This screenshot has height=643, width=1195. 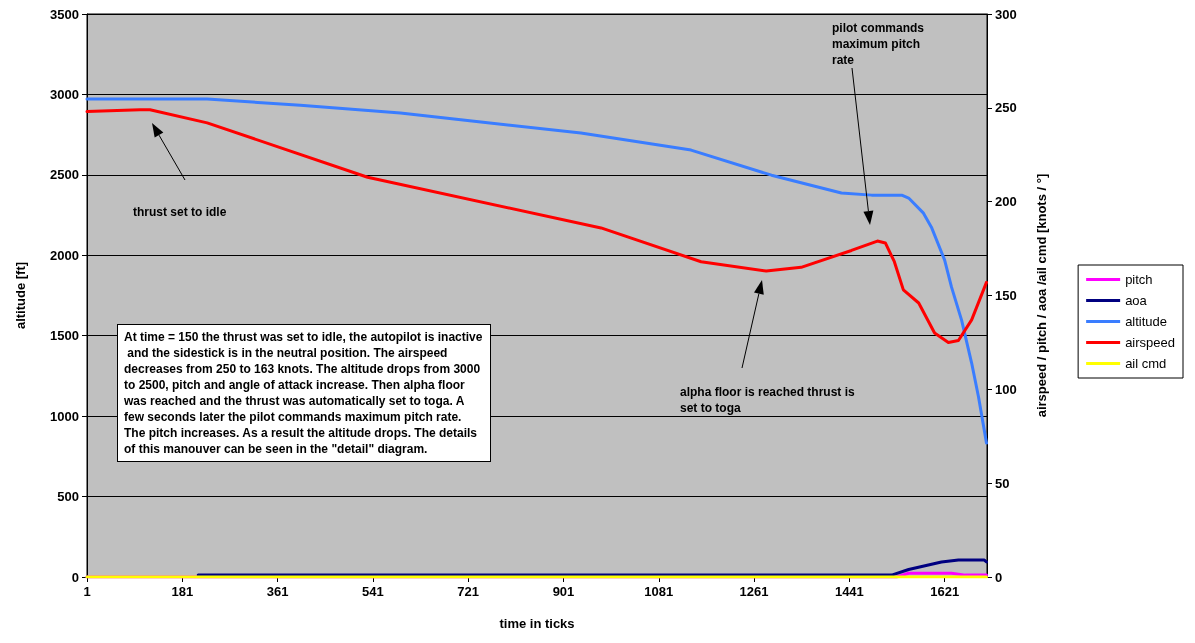 I want to click on y-tick-label: 3000, so click(x=64, y=94).